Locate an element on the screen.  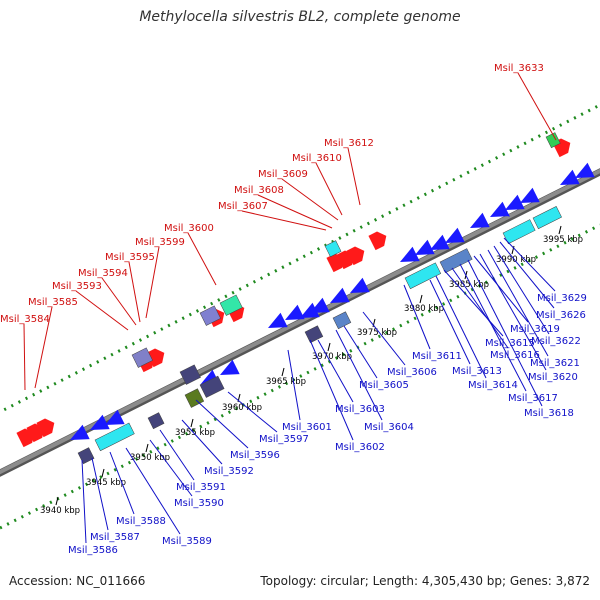
bottom-gene-label: Msil_3586 is located at coordinates (93, 550).